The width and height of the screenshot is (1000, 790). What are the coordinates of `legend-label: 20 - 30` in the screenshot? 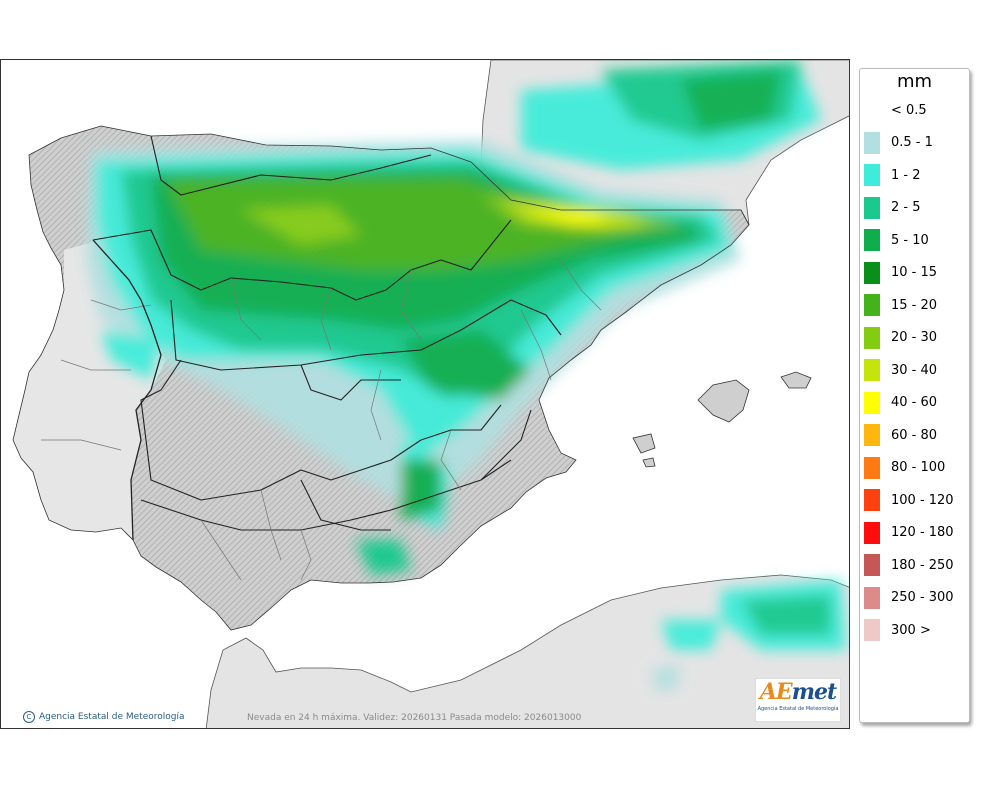 It's located at (914, 337).